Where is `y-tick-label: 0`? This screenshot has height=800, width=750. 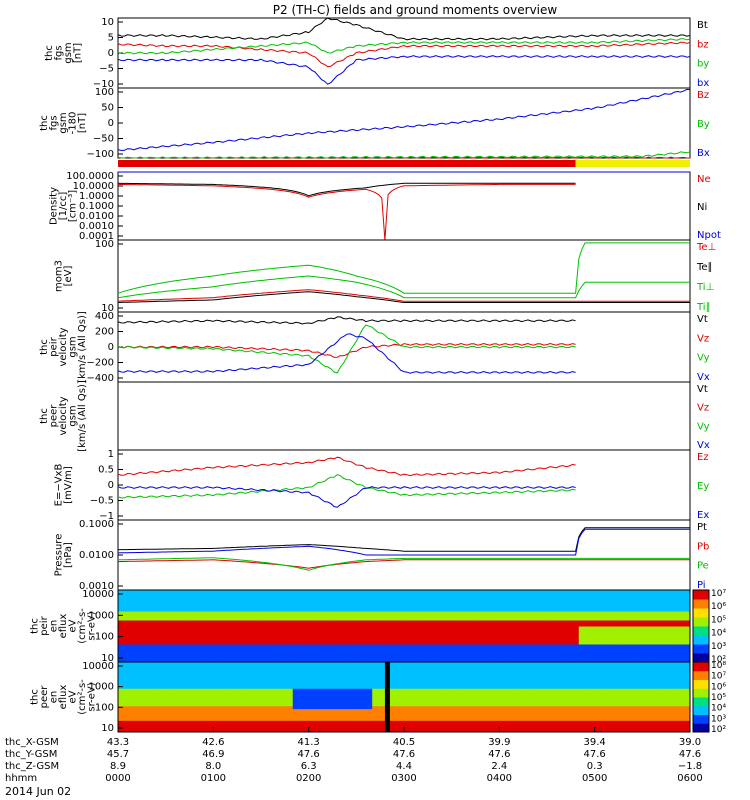 y-tick-label: 0 is located at coordinates (111, 53).